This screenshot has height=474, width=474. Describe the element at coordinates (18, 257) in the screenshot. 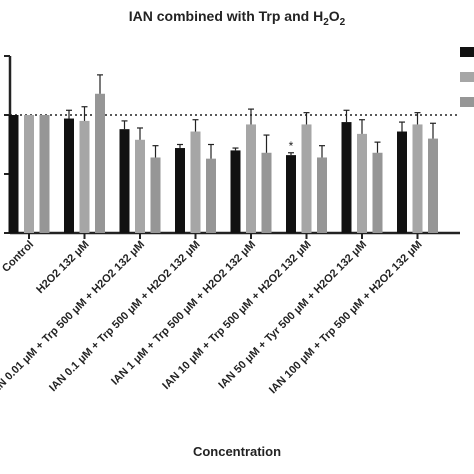

I see `x-tick-label: Control` at that location.